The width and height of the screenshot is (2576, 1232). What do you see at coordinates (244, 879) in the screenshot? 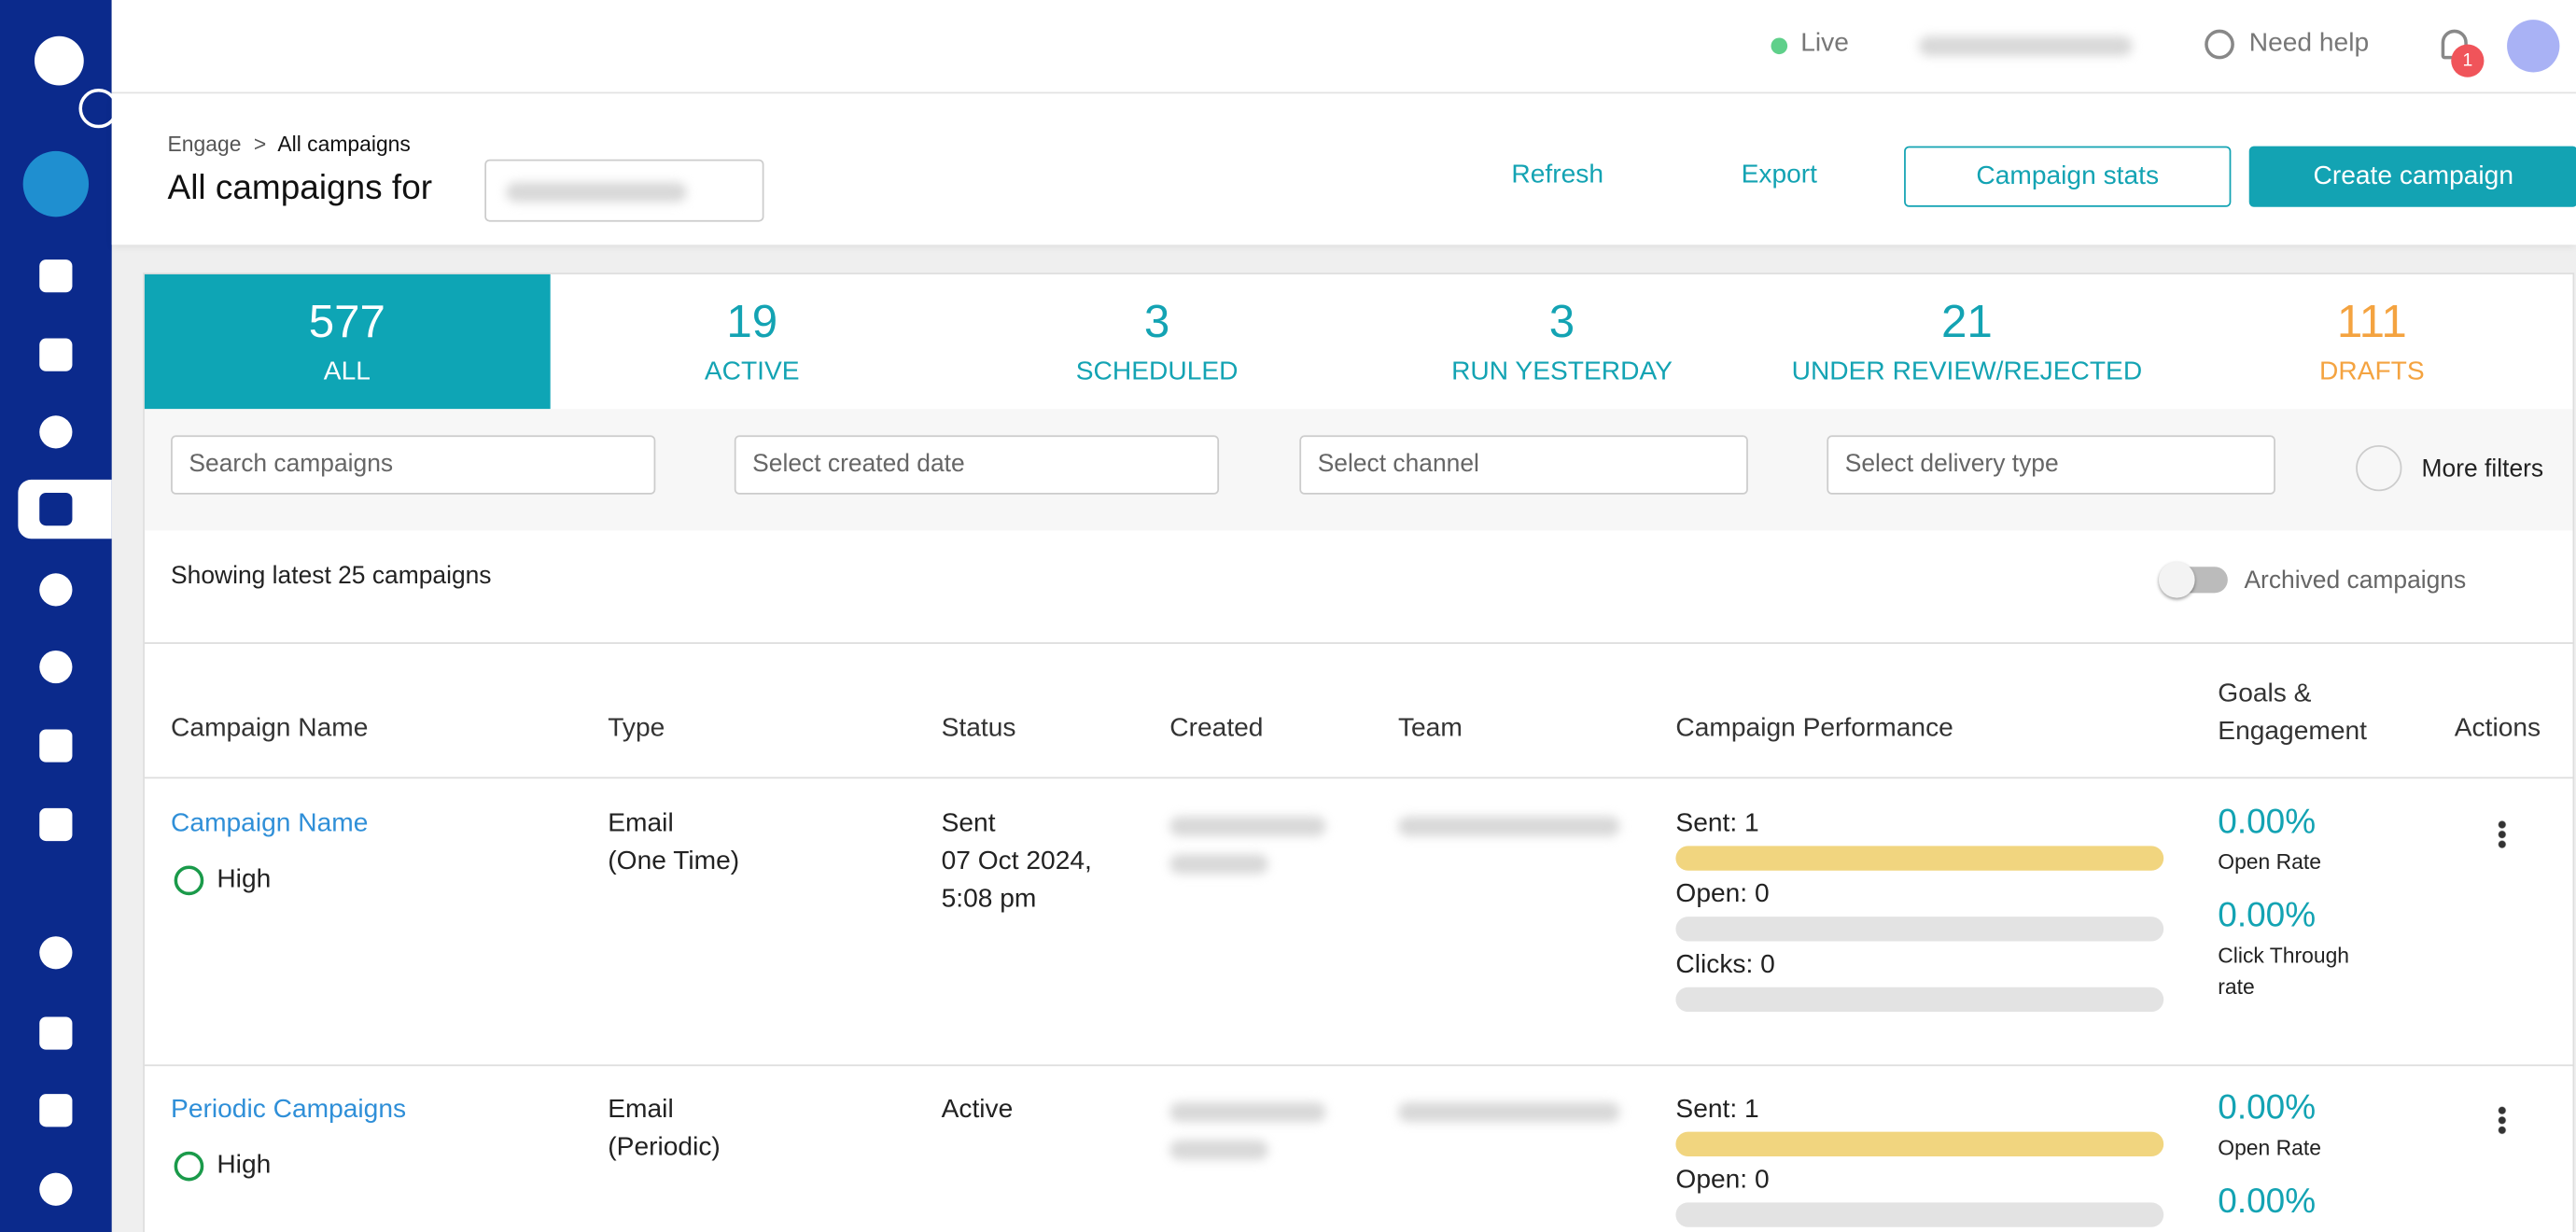
I see `priority: High` at bounding box center [244, 879].